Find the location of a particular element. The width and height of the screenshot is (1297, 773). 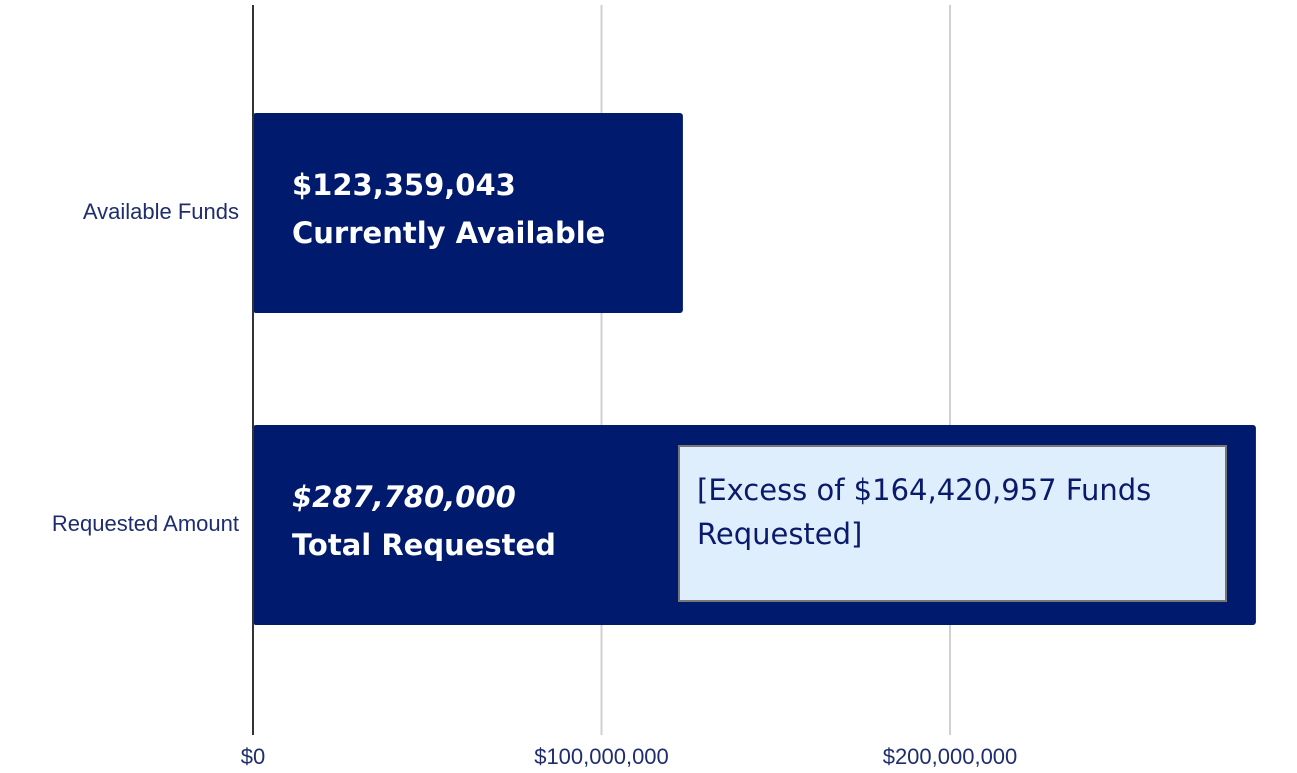

category-label: Requested Amount is located at coordinates (145, 523).